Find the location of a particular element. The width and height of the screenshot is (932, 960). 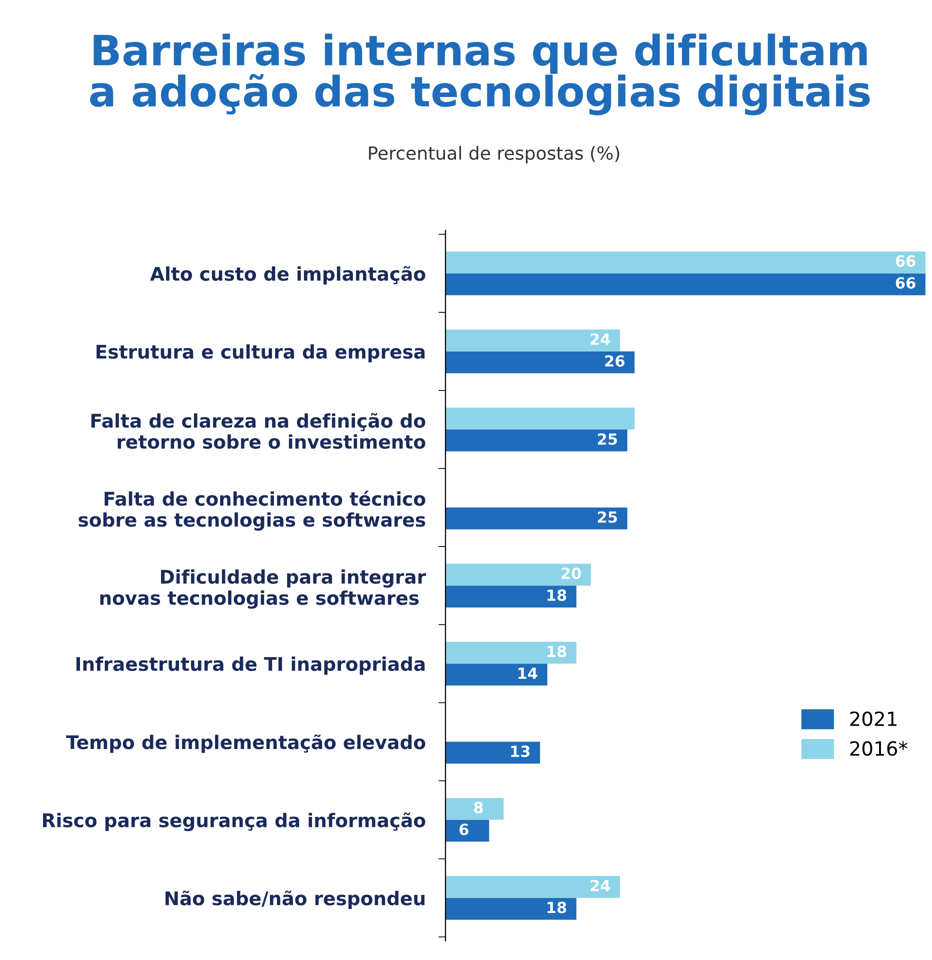

y-tick-label: Risco para segurança da informação is located at coordinates (234, 822).